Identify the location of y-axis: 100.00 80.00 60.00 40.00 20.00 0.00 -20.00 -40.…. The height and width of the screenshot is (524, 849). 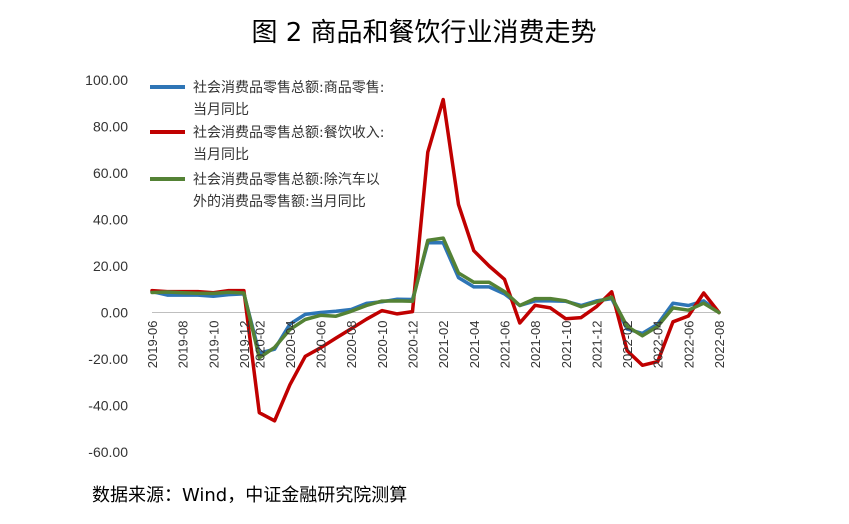
(106, 266).